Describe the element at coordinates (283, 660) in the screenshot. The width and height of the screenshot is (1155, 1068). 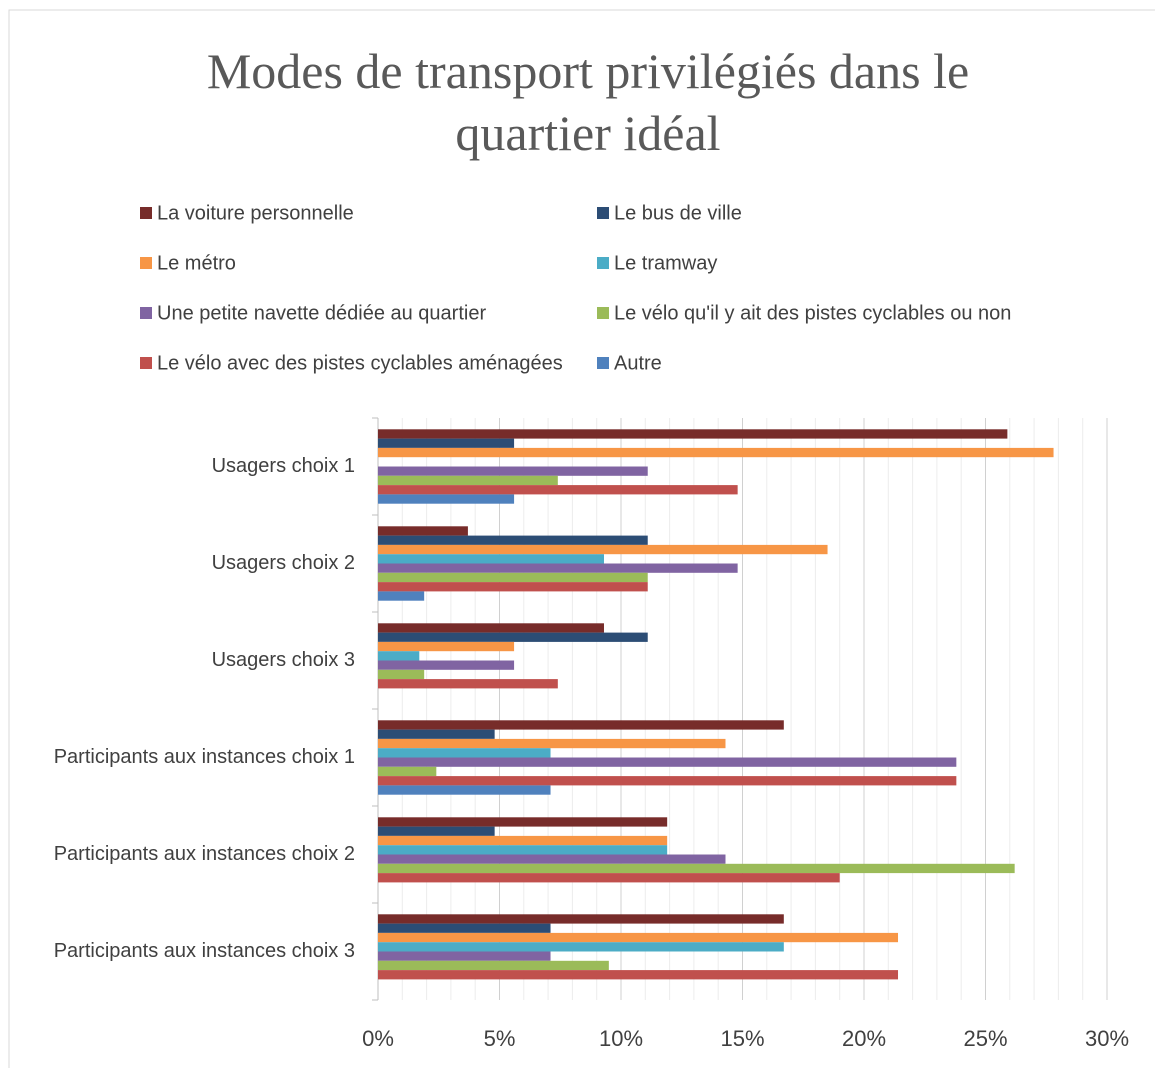
I see `y-tick-label: Usagers choix 3` at that location.